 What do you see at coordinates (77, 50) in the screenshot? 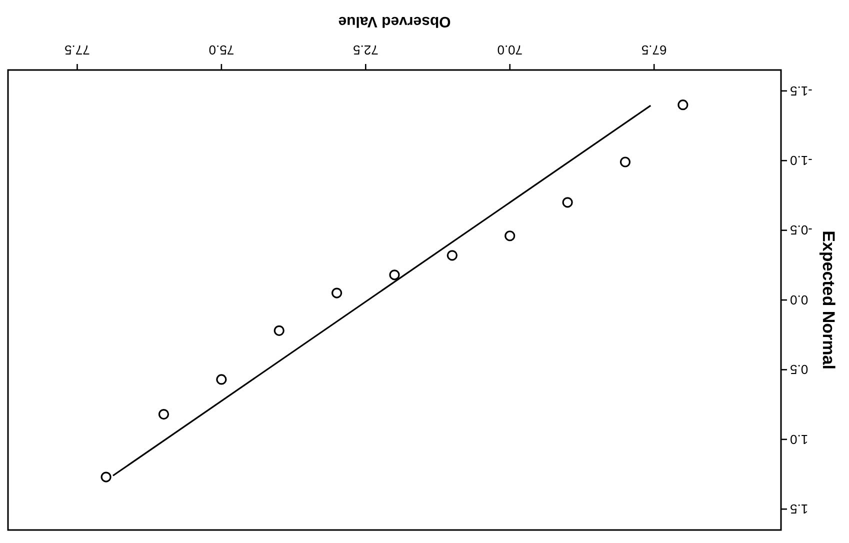
I see `x-tick-label: 77.5` at bounding box center [77, 50].